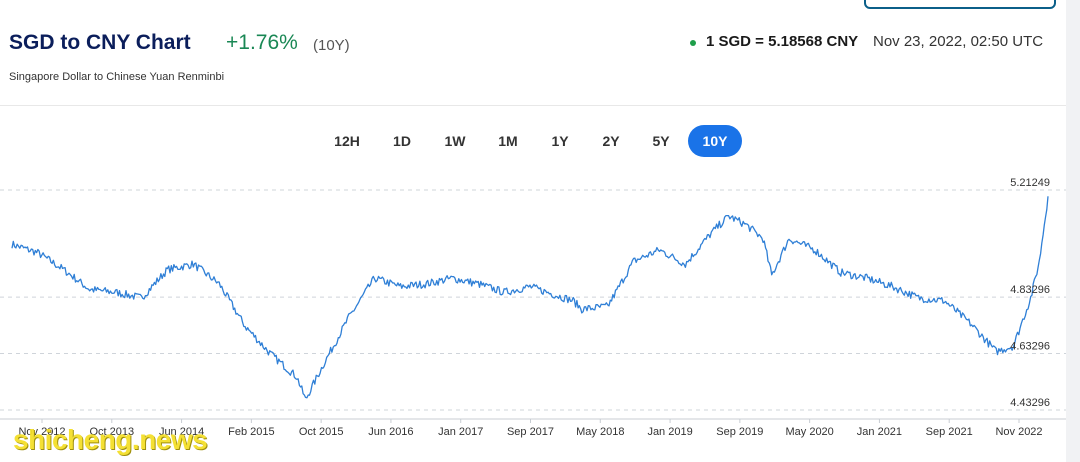 Image resolution: width=1080 pixels, height=462 pixels. Describe the element at coordinates (460, 432) in the screenshot. I see `x-tick-label: Jan 2017` at that location.